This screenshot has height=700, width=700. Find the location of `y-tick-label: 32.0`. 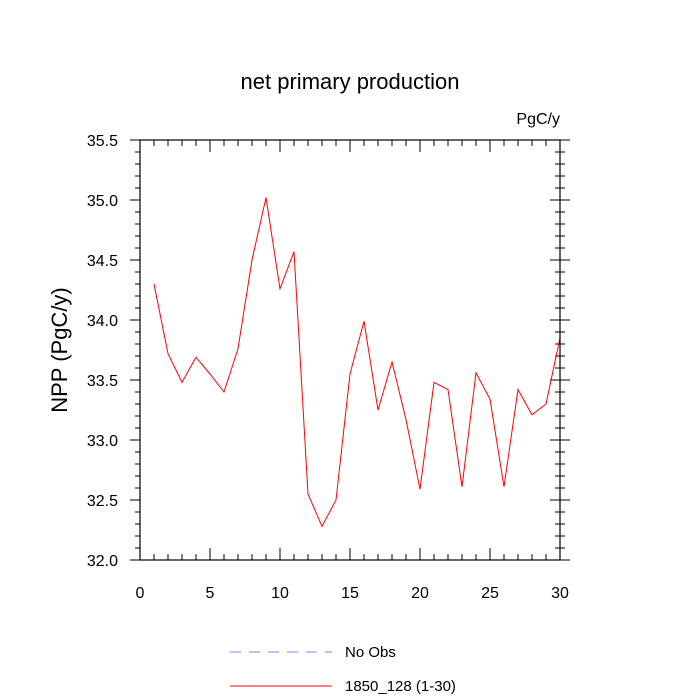

y-tick-label: 32.0 is located at coordinates (102, 561).